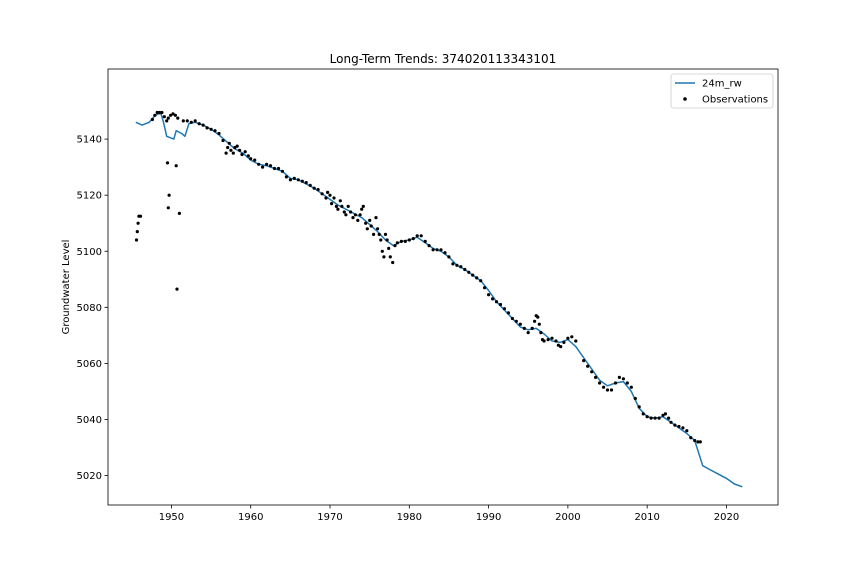  What do you see at coordinates (250, 517) in the screenshot?
I see `x-tick-label: 1960` at bounding box center [250, 517].